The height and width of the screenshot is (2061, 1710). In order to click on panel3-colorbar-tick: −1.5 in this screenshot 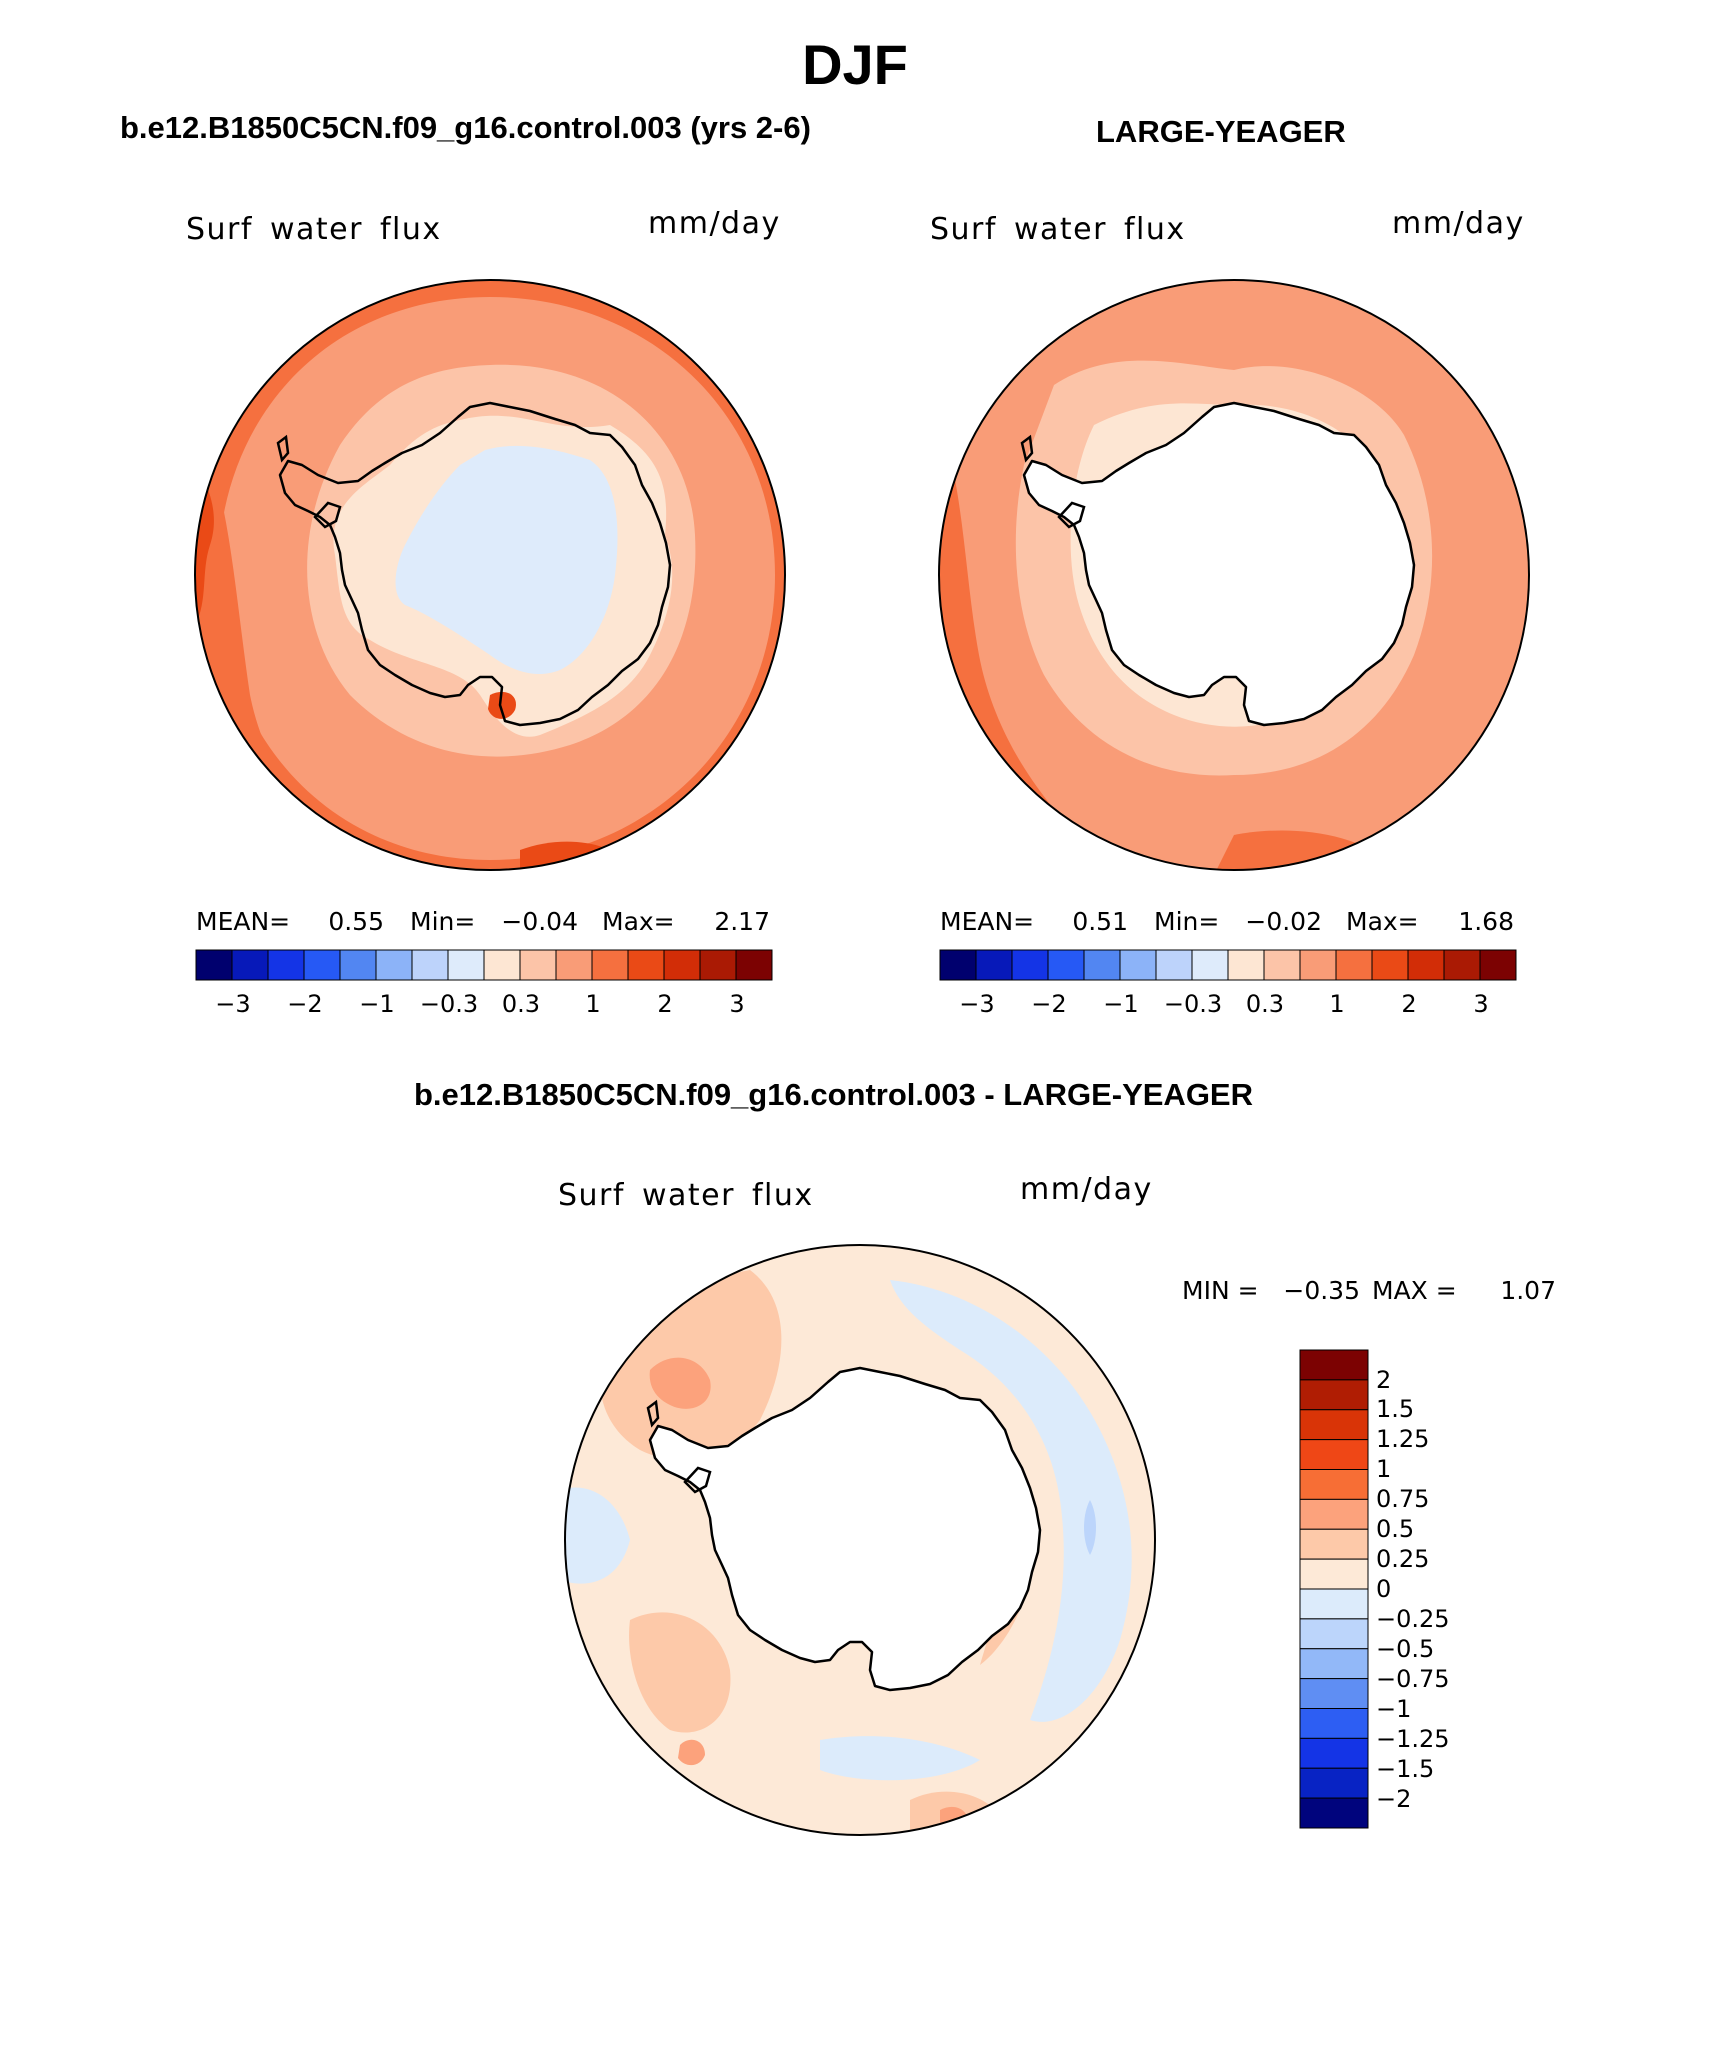, I will do `click(1405, 1769)`.